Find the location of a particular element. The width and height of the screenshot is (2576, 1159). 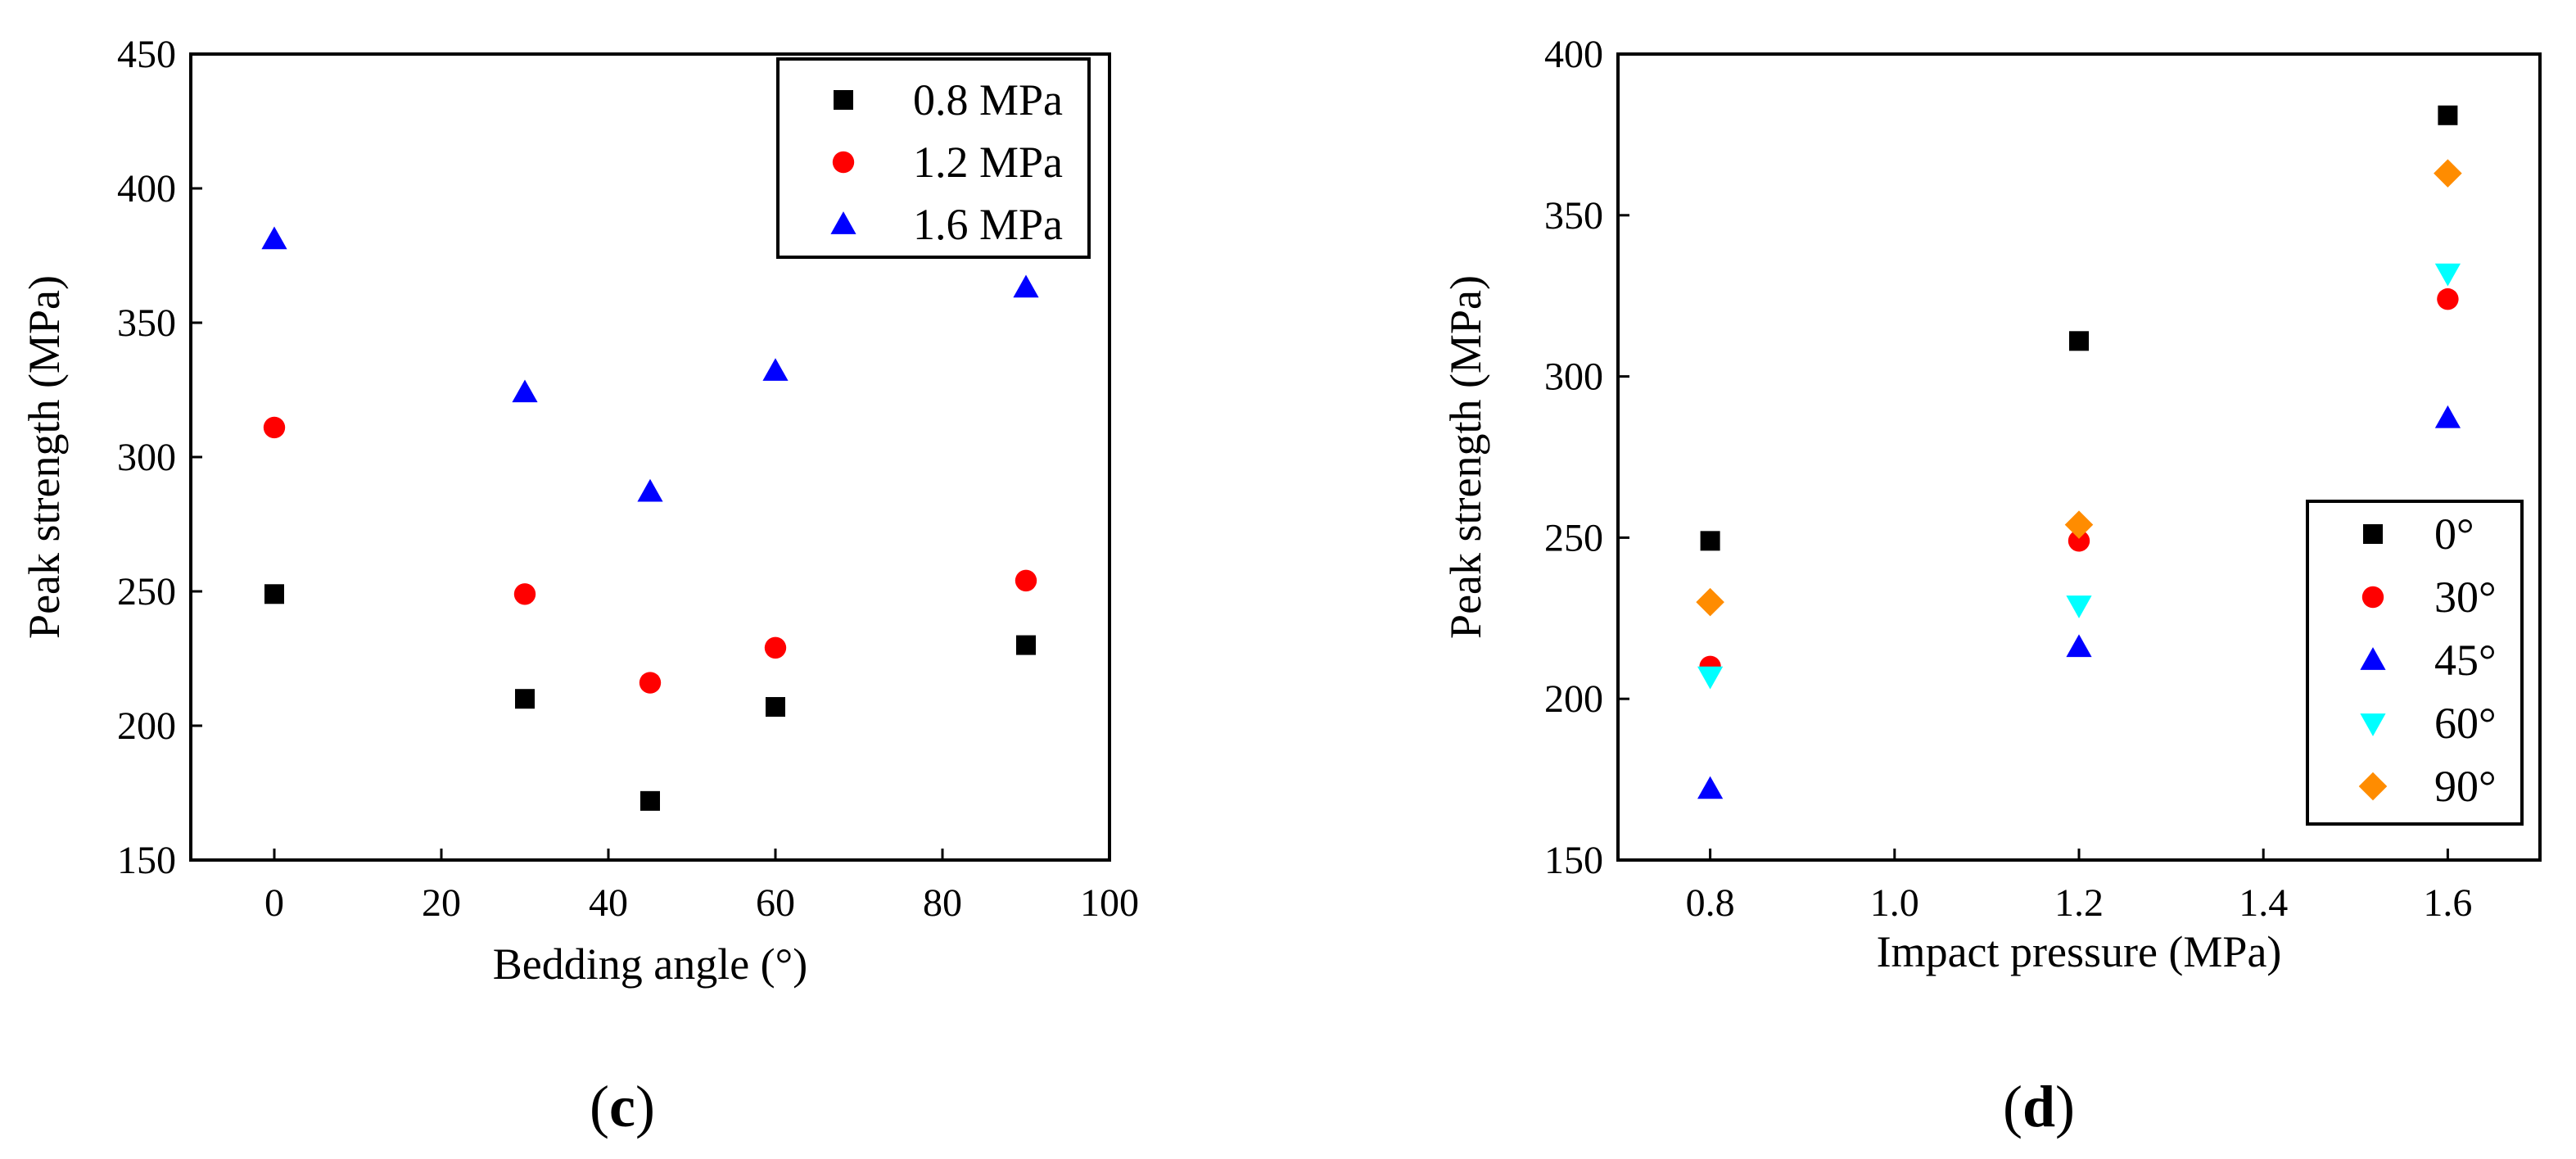

x-axis-title: Bedding angle (°) is located at coordinates (650, 964).